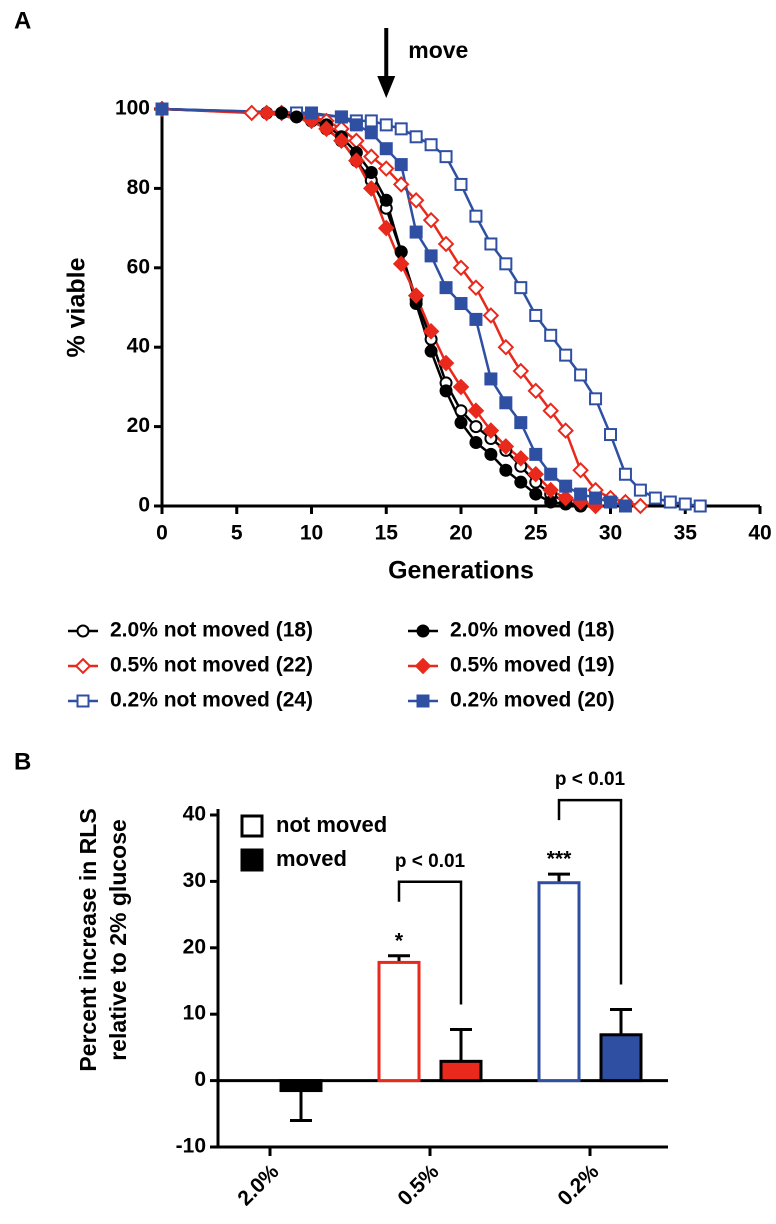 Image resolution: width=776 pixels, height=1224 pixels. What do you see at coordinates (311, 533) in the screenshot?
I see `x-tick-label: 10` at bounding box center [311, 533].